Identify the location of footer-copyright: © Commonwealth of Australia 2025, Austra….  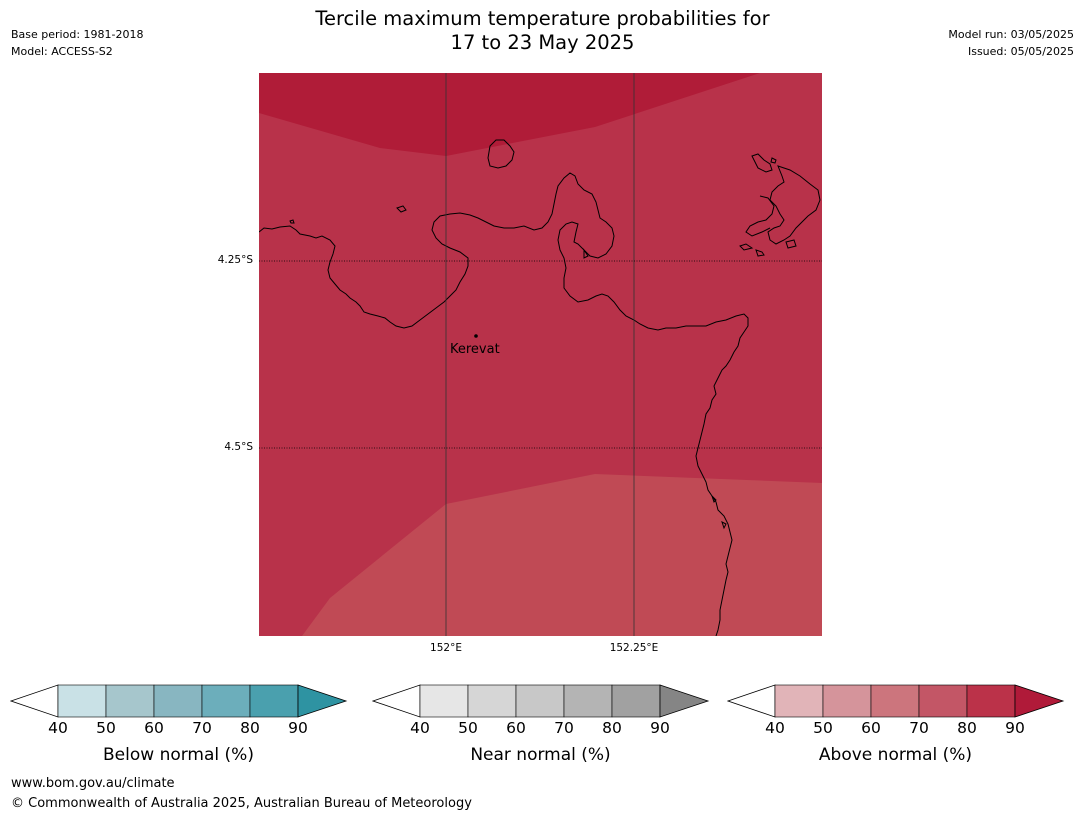
(241, 803).